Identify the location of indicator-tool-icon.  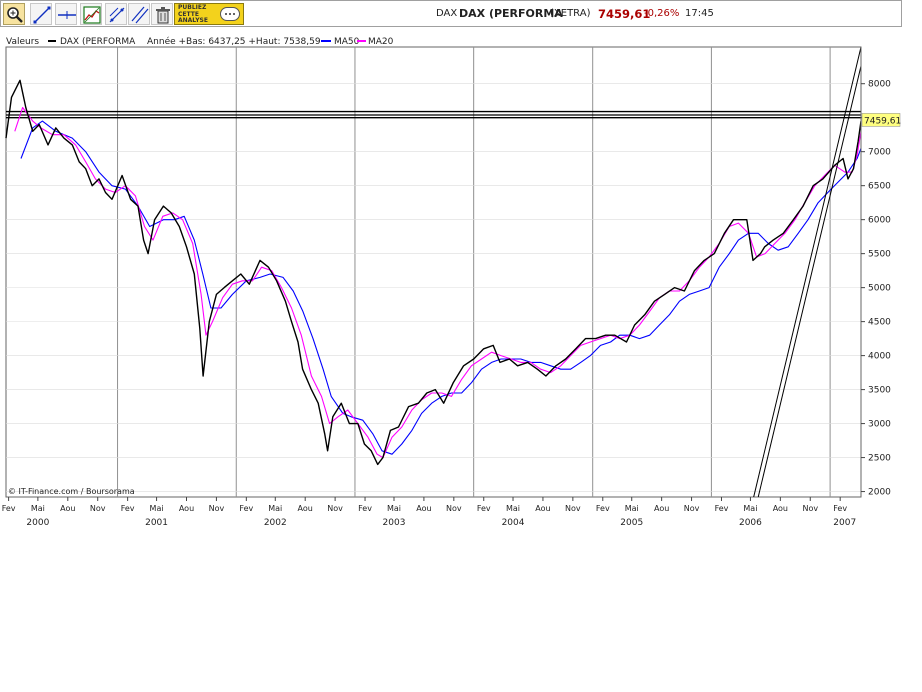
(92, 15).